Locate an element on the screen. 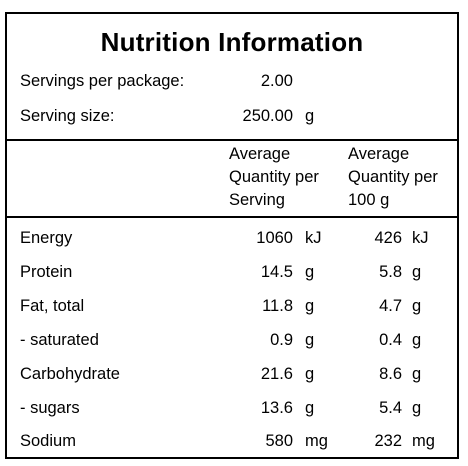 Image resolution: width=468 pixels, height=466 pixels. column-header-line: Serving is located at coordinates (257, 200).